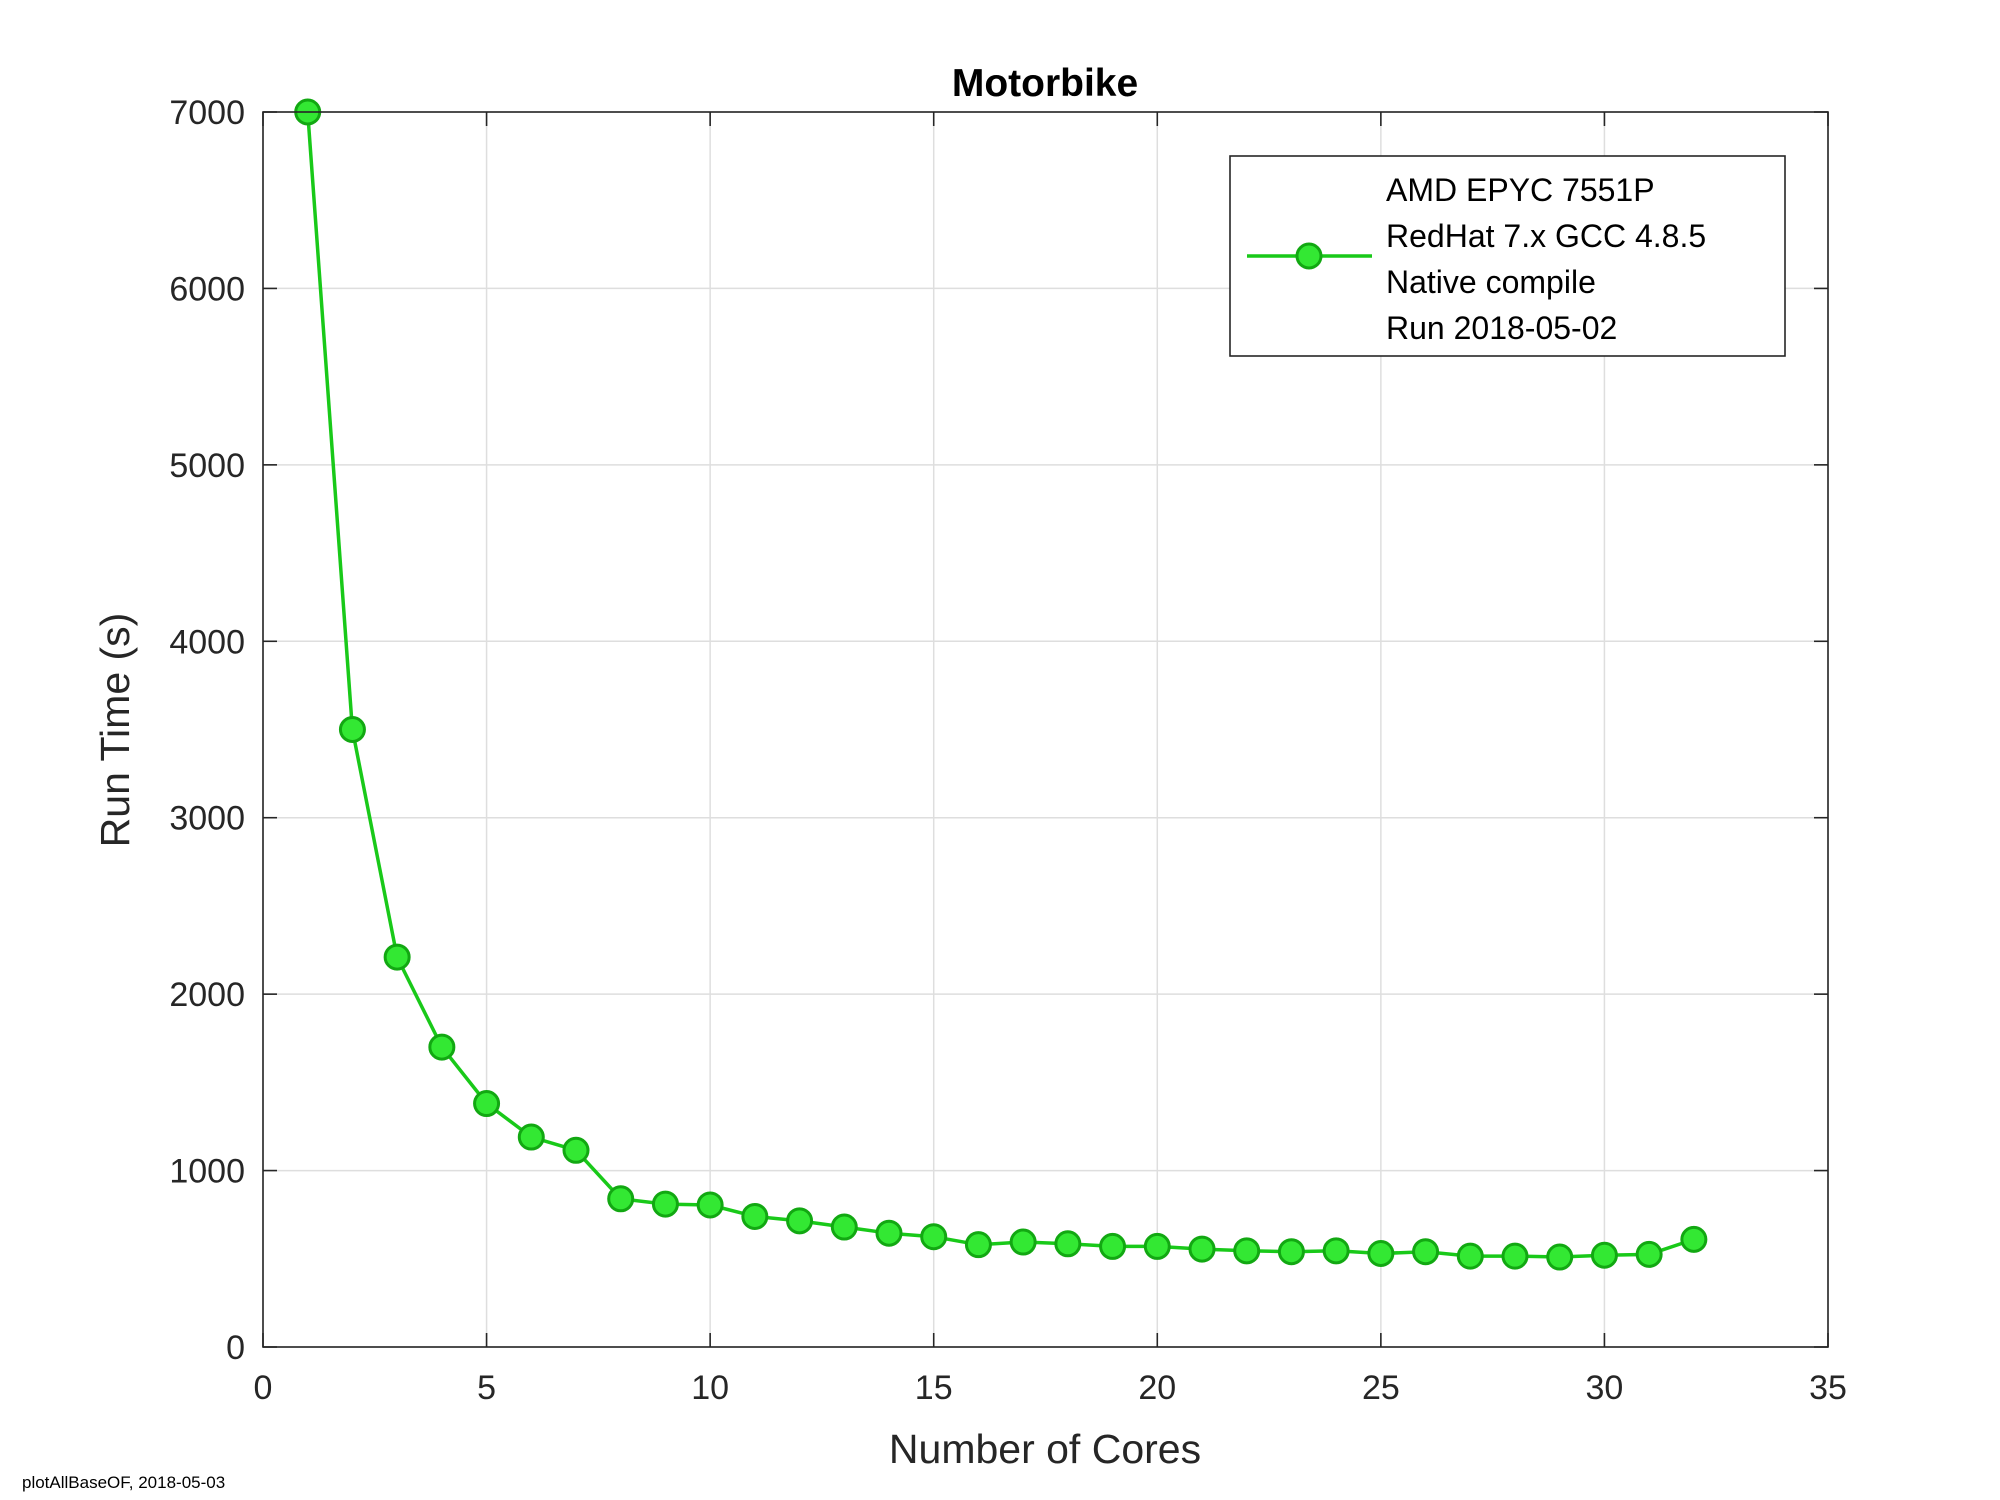  What do you see at coordinates (235, 1348) in the screenshot?
I see `y-tick-label: 0` at bounding box center [235, 1348].